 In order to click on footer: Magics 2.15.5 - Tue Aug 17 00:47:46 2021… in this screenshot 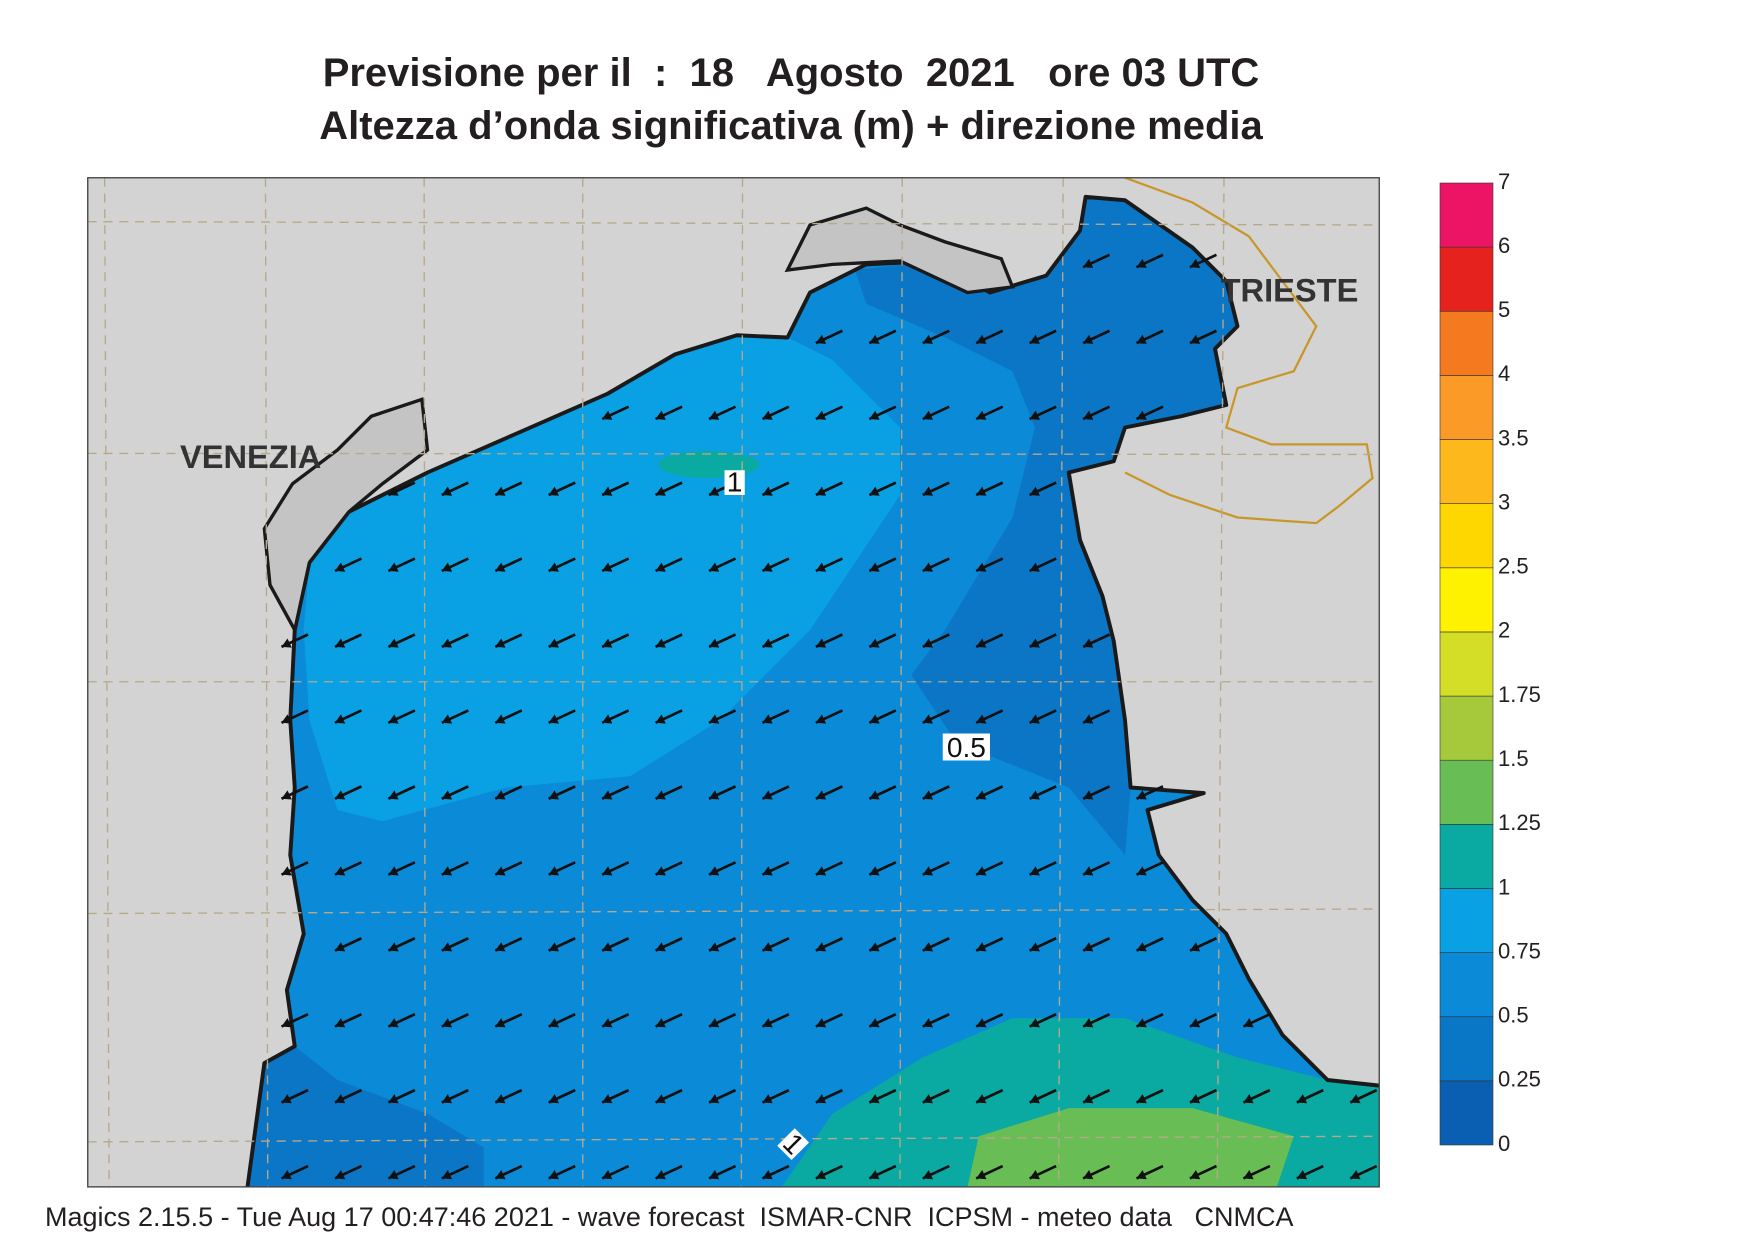, I will do `click(669, 1217)`.